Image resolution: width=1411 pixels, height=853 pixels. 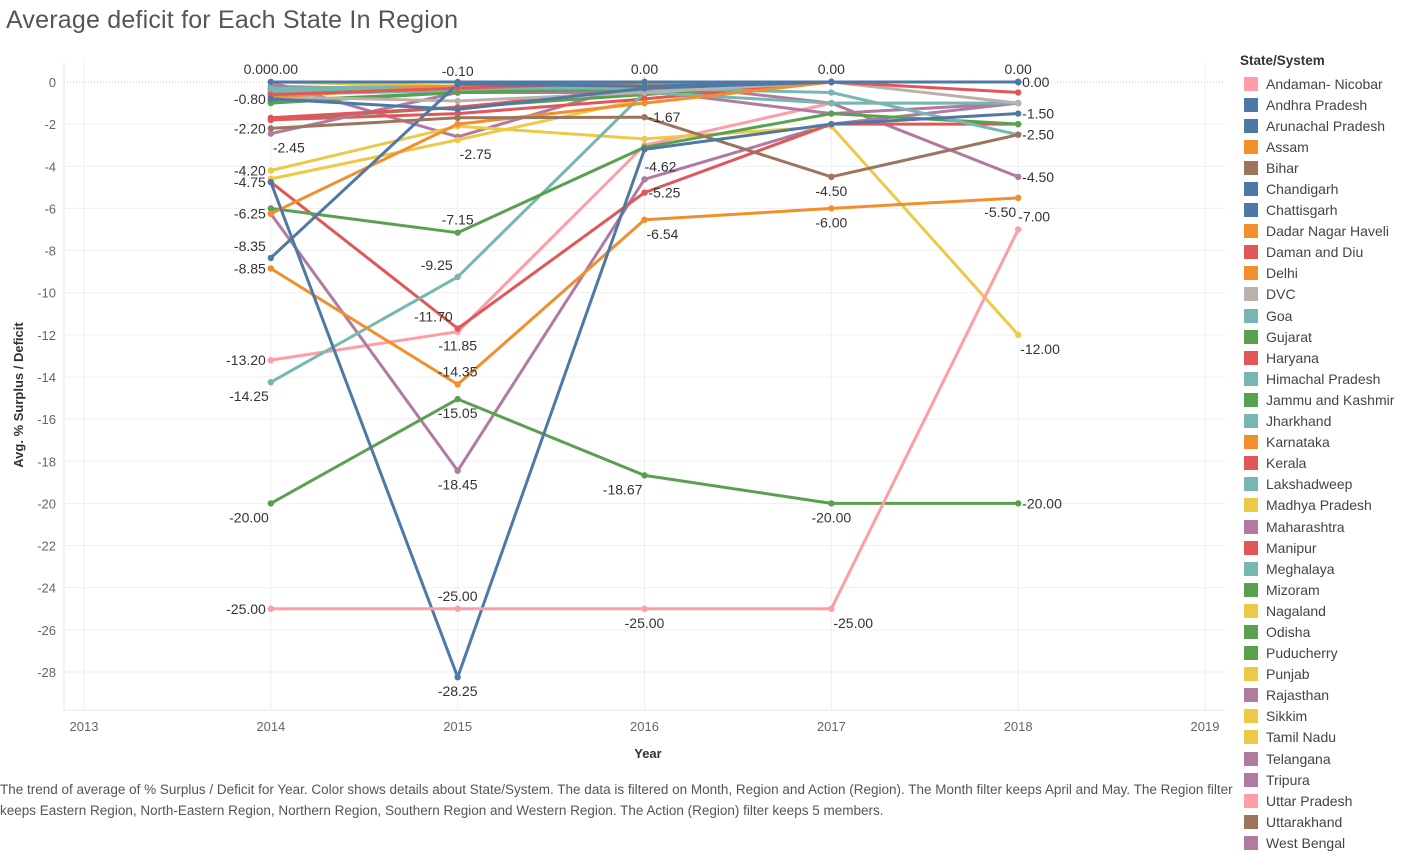 I want to click on legend-item: Goa, so click(x=1325, y=315).